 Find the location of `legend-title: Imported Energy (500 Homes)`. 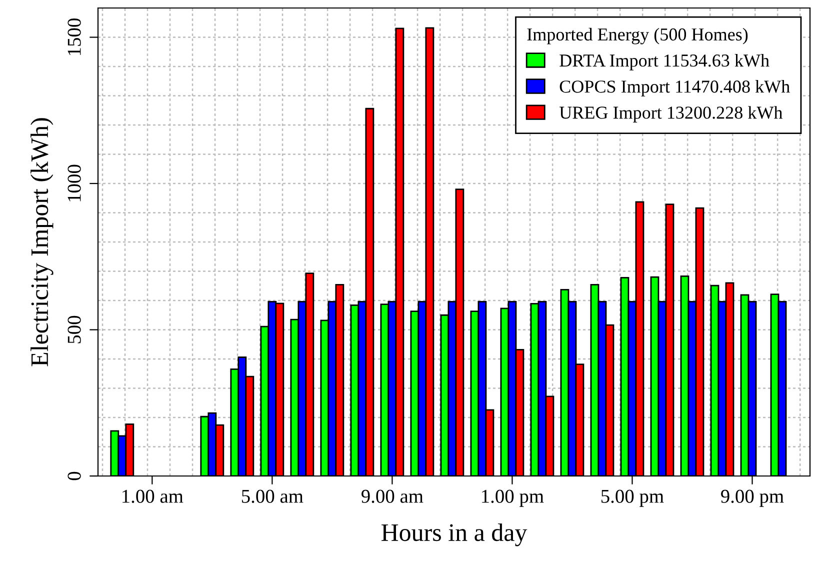

legend-title: Imported Energy (500 Homes) is located at coordinates (637, 36).